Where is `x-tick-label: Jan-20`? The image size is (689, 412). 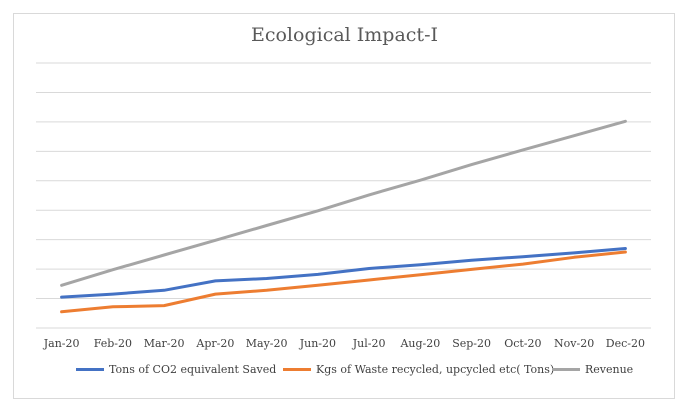 x-tick-label: Jan-20 is located at coordinates (61, 343).